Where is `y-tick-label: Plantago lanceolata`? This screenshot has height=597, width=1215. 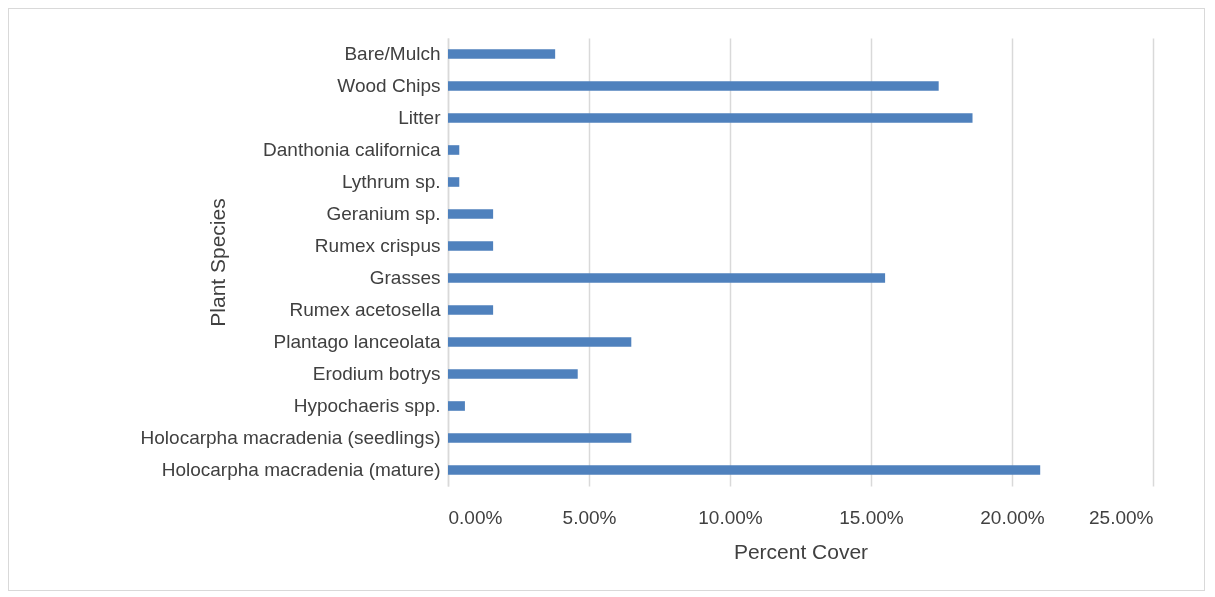 y-tick-label: Plantago lanceolata is located at coordinates (357, 341).